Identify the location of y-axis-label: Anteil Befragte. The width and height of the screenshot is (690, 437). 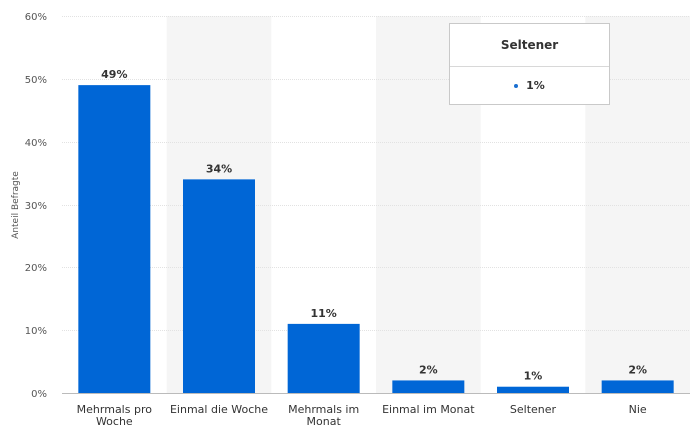
(16, 205).